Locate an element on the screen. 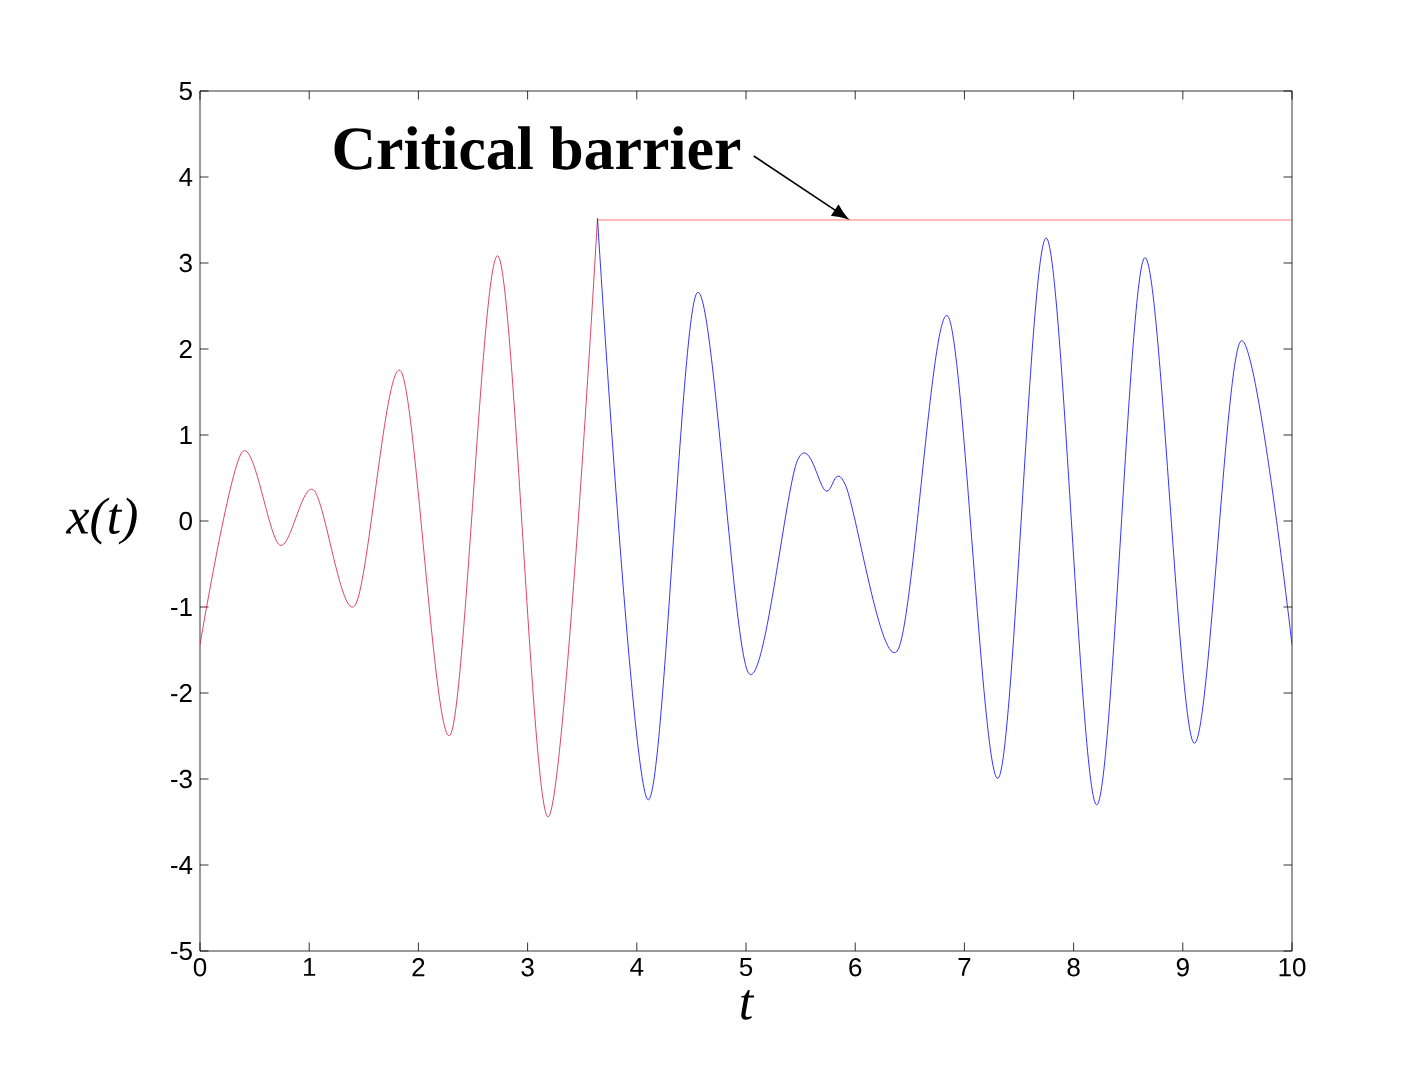 The image size is (1416, 1073). x-tick-label: 3 is located at coordinates (527, 967).